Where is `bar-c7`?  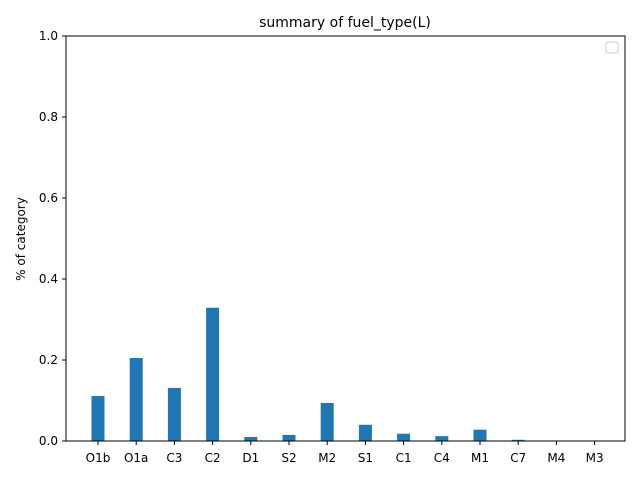
bar-c7 is located at coordinates (518, 440).